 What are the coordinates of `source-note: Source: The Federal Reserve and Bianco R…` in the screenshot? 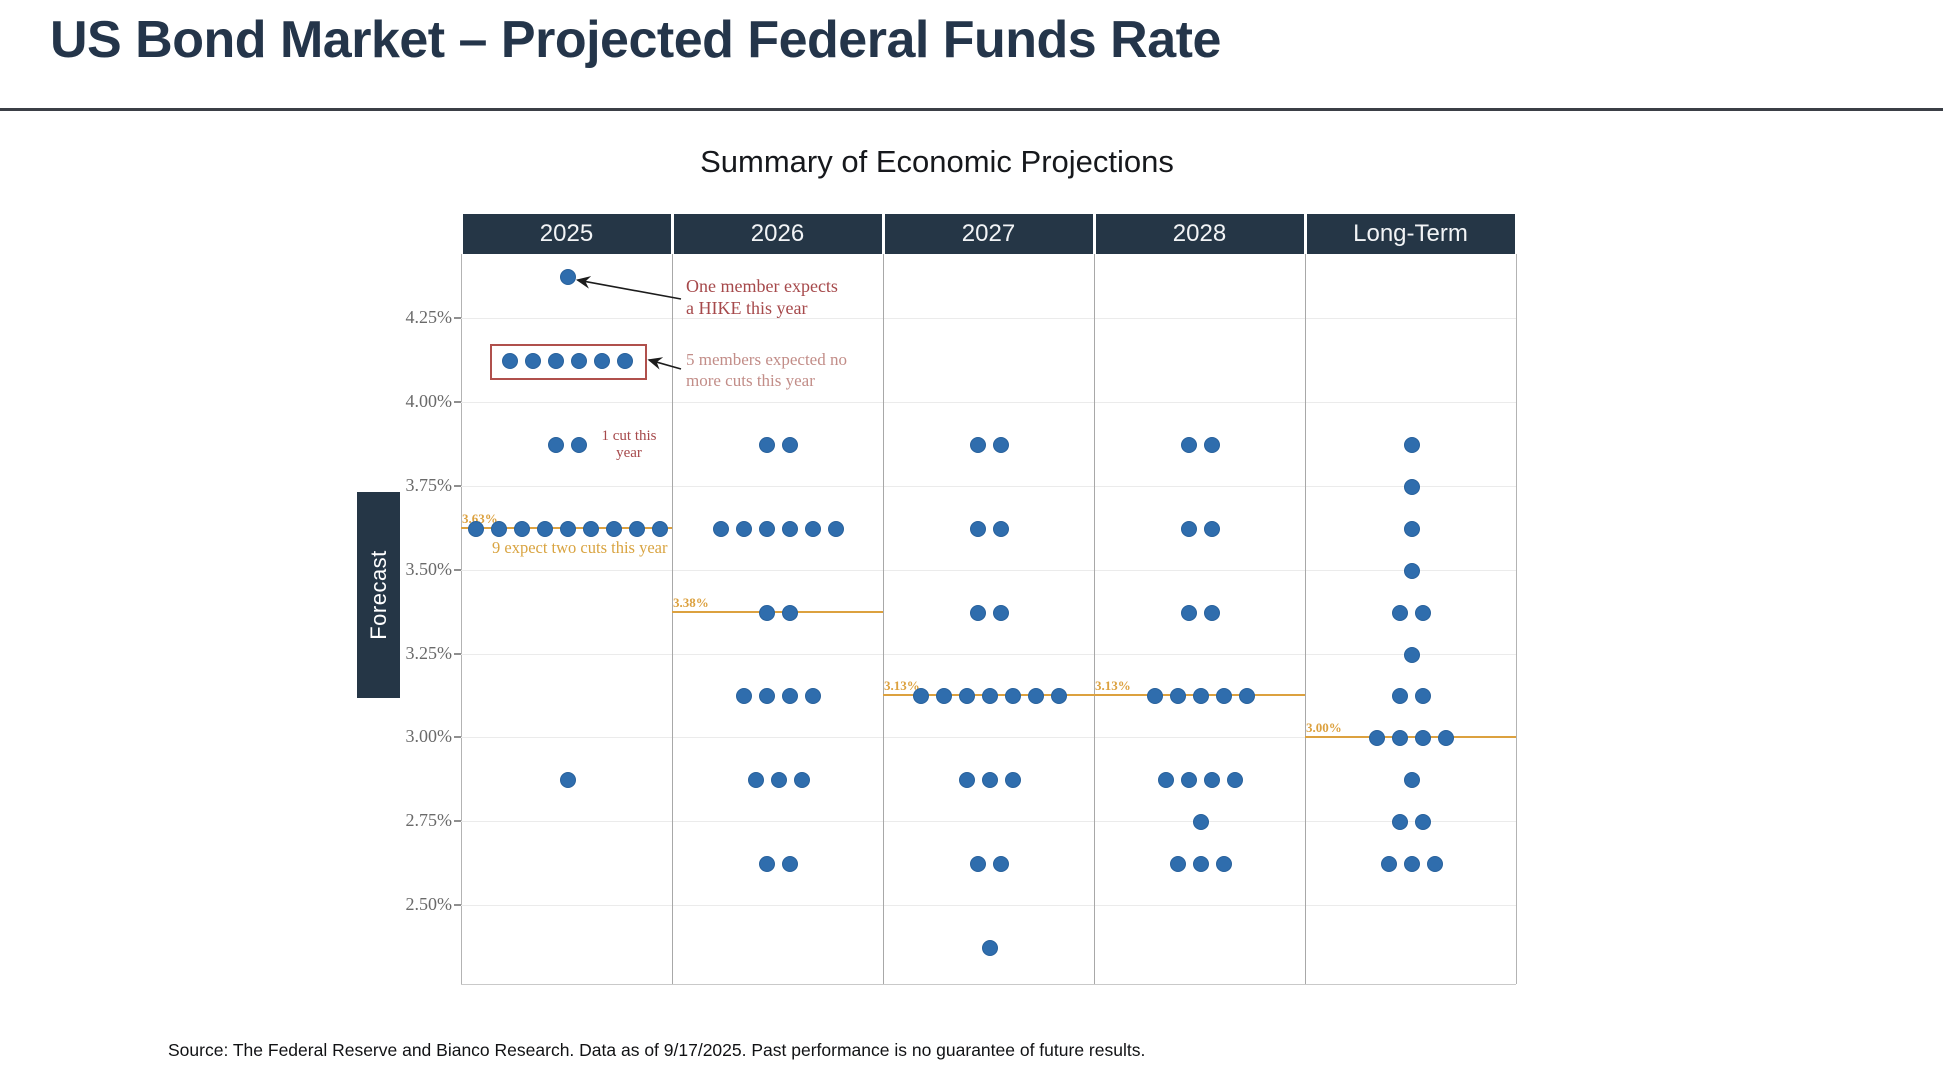 It's located at (657, 1050).